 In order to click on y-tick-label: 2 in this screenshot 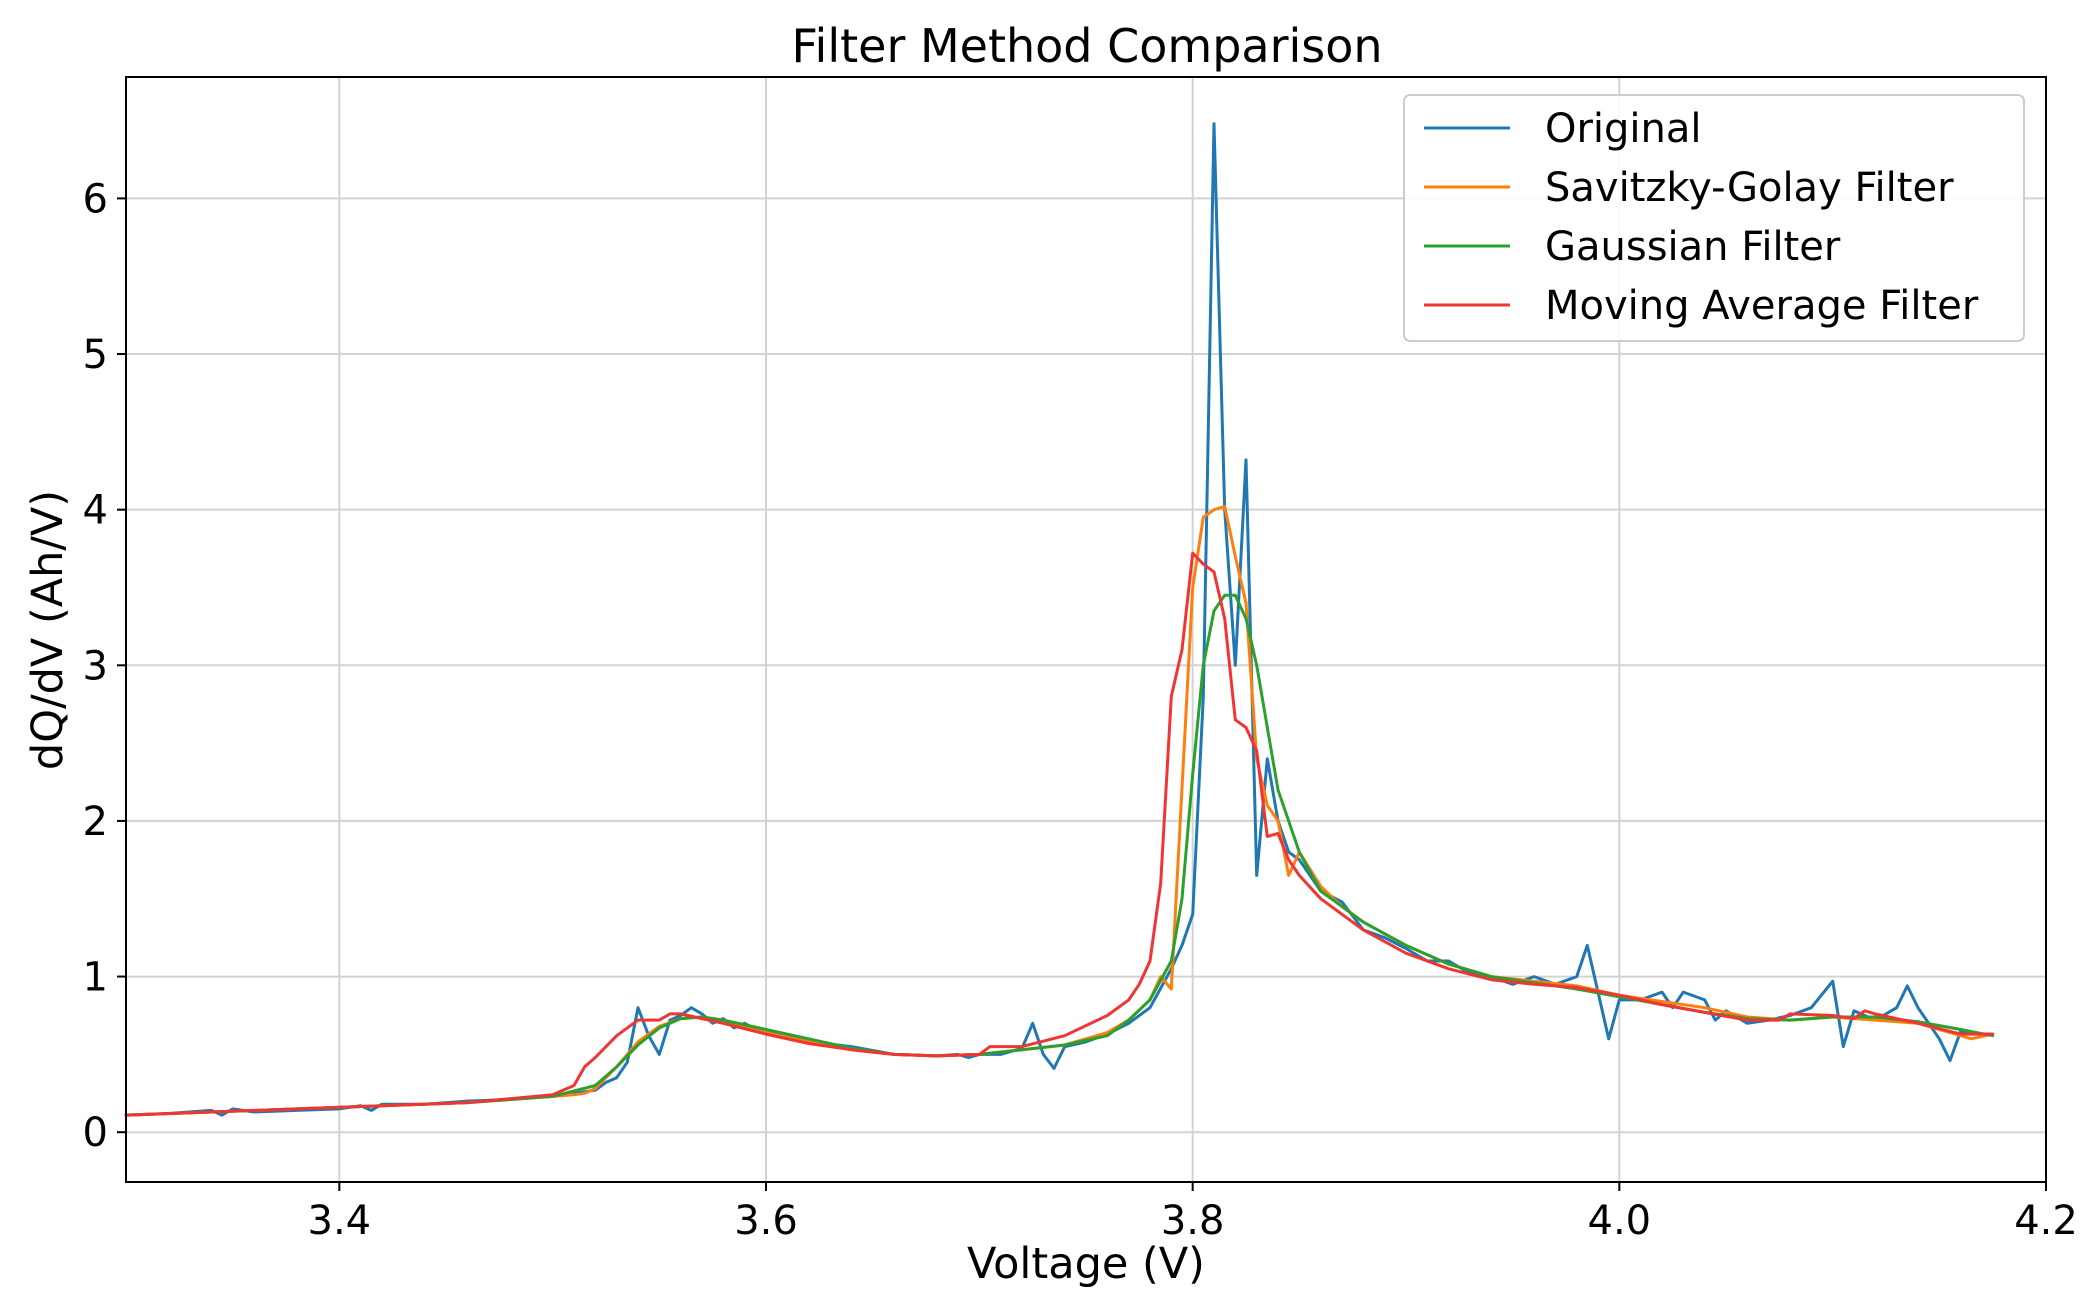, I will do `click(95, 822)`.